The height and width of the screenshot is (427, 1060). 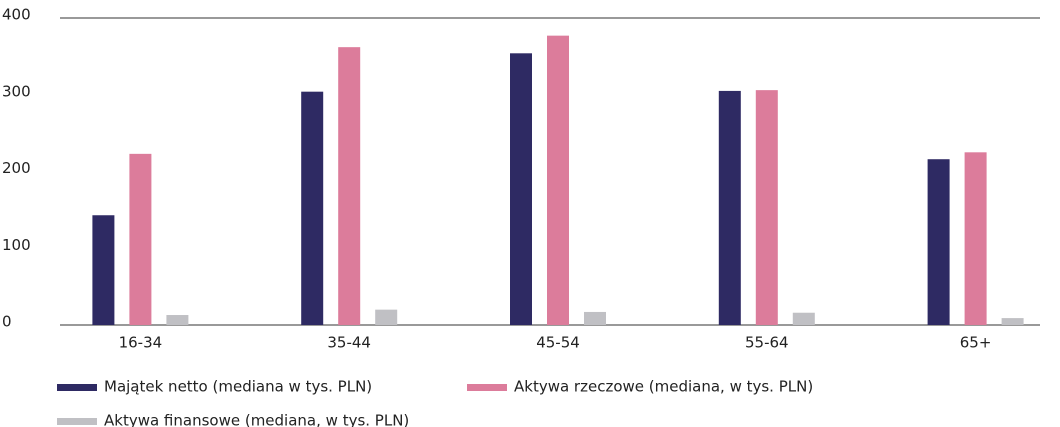 I want to click on x-tick-label: 65+, so click(x=976, y=343).